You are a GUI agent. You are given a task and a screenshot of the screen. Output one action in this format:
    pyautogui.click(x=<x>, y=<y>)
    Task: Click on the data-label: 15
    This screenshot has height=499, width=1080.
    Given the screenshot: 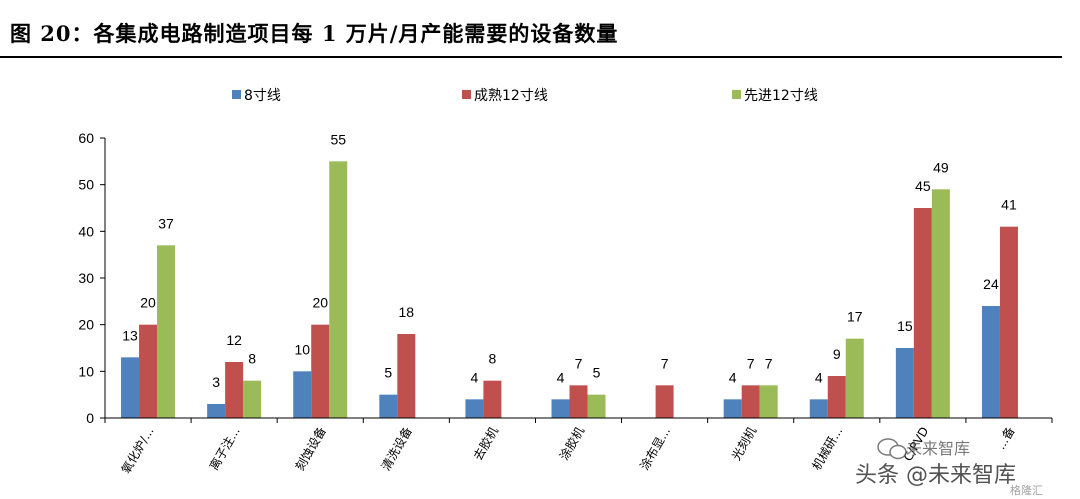 What is the action you would take?
    pyautogui.click(x=905, y=326)
    